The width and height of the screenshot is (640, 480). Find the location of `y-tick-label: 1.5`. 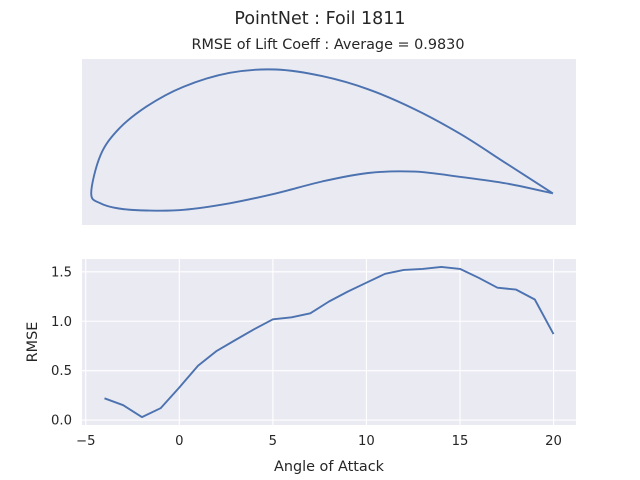

y-tick-label: 1.5 is located at coordinates (61, 272).